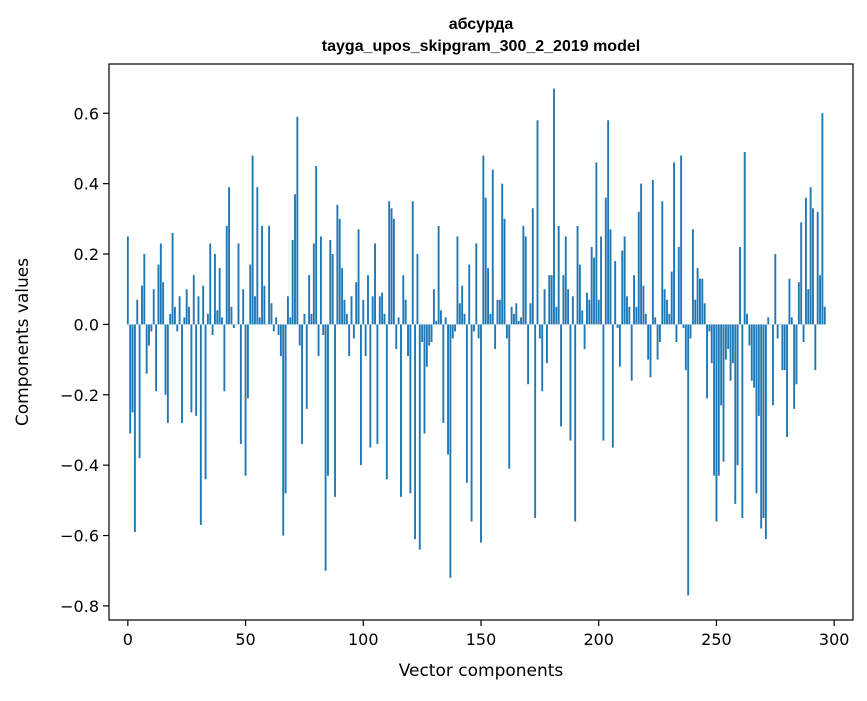  What do you see at coordinates (245, 639) in the screenshot?
I see `x-tick-label: 50` at bounding box center [245, 639].